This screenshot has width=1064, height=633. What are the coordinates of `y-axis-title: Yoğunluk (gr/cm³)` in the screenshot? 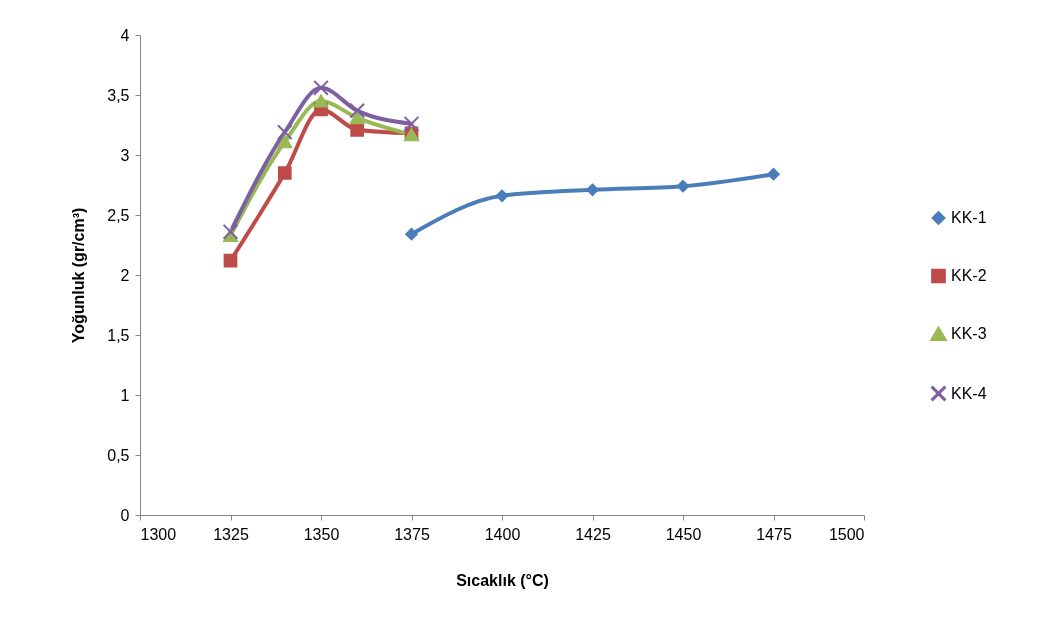 It's located at (79, 275).